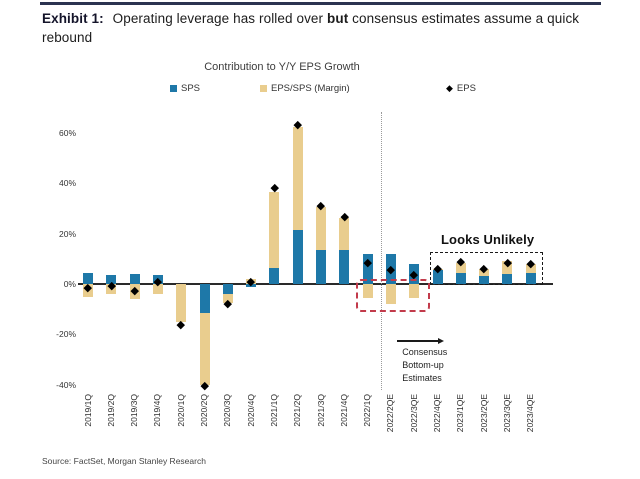 The image size is (640, 479). What do you see at coordinates (418, 341) in the screenshot?
I see `consensus-arrow` at bounding box center [418, 341].